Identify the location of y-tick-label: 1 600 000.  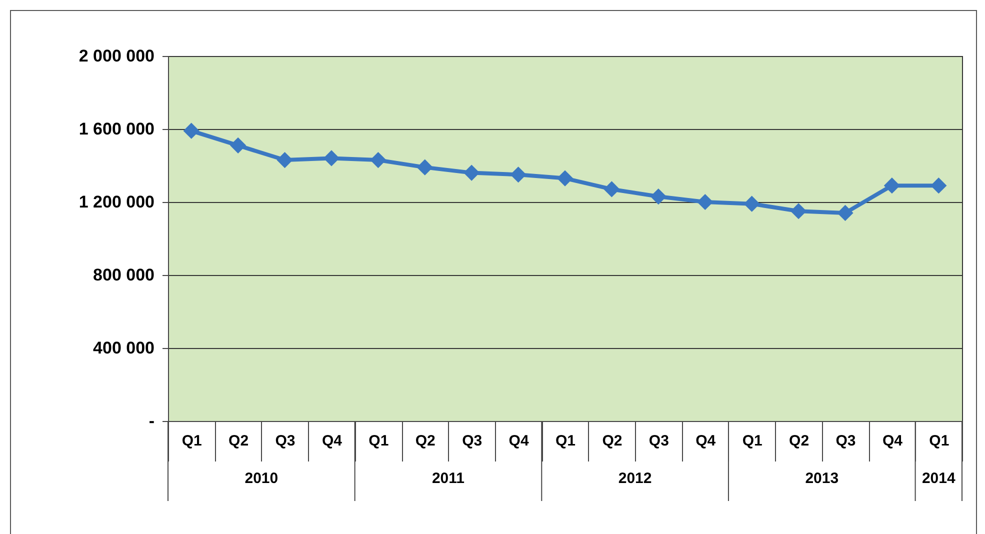
(116, 129).